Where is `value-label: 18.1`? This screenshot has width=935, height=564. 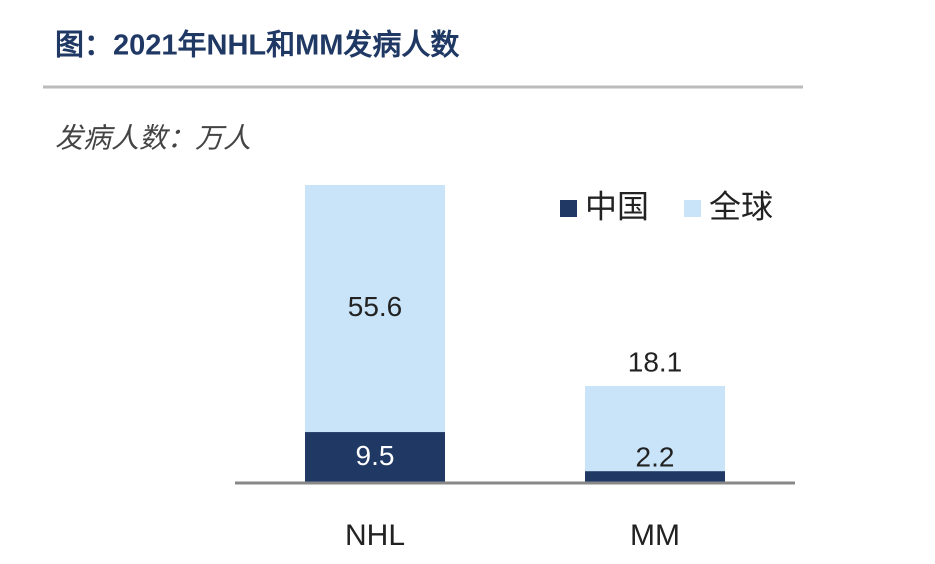
value-label: 18.1 is located at coordinates (655, 361).